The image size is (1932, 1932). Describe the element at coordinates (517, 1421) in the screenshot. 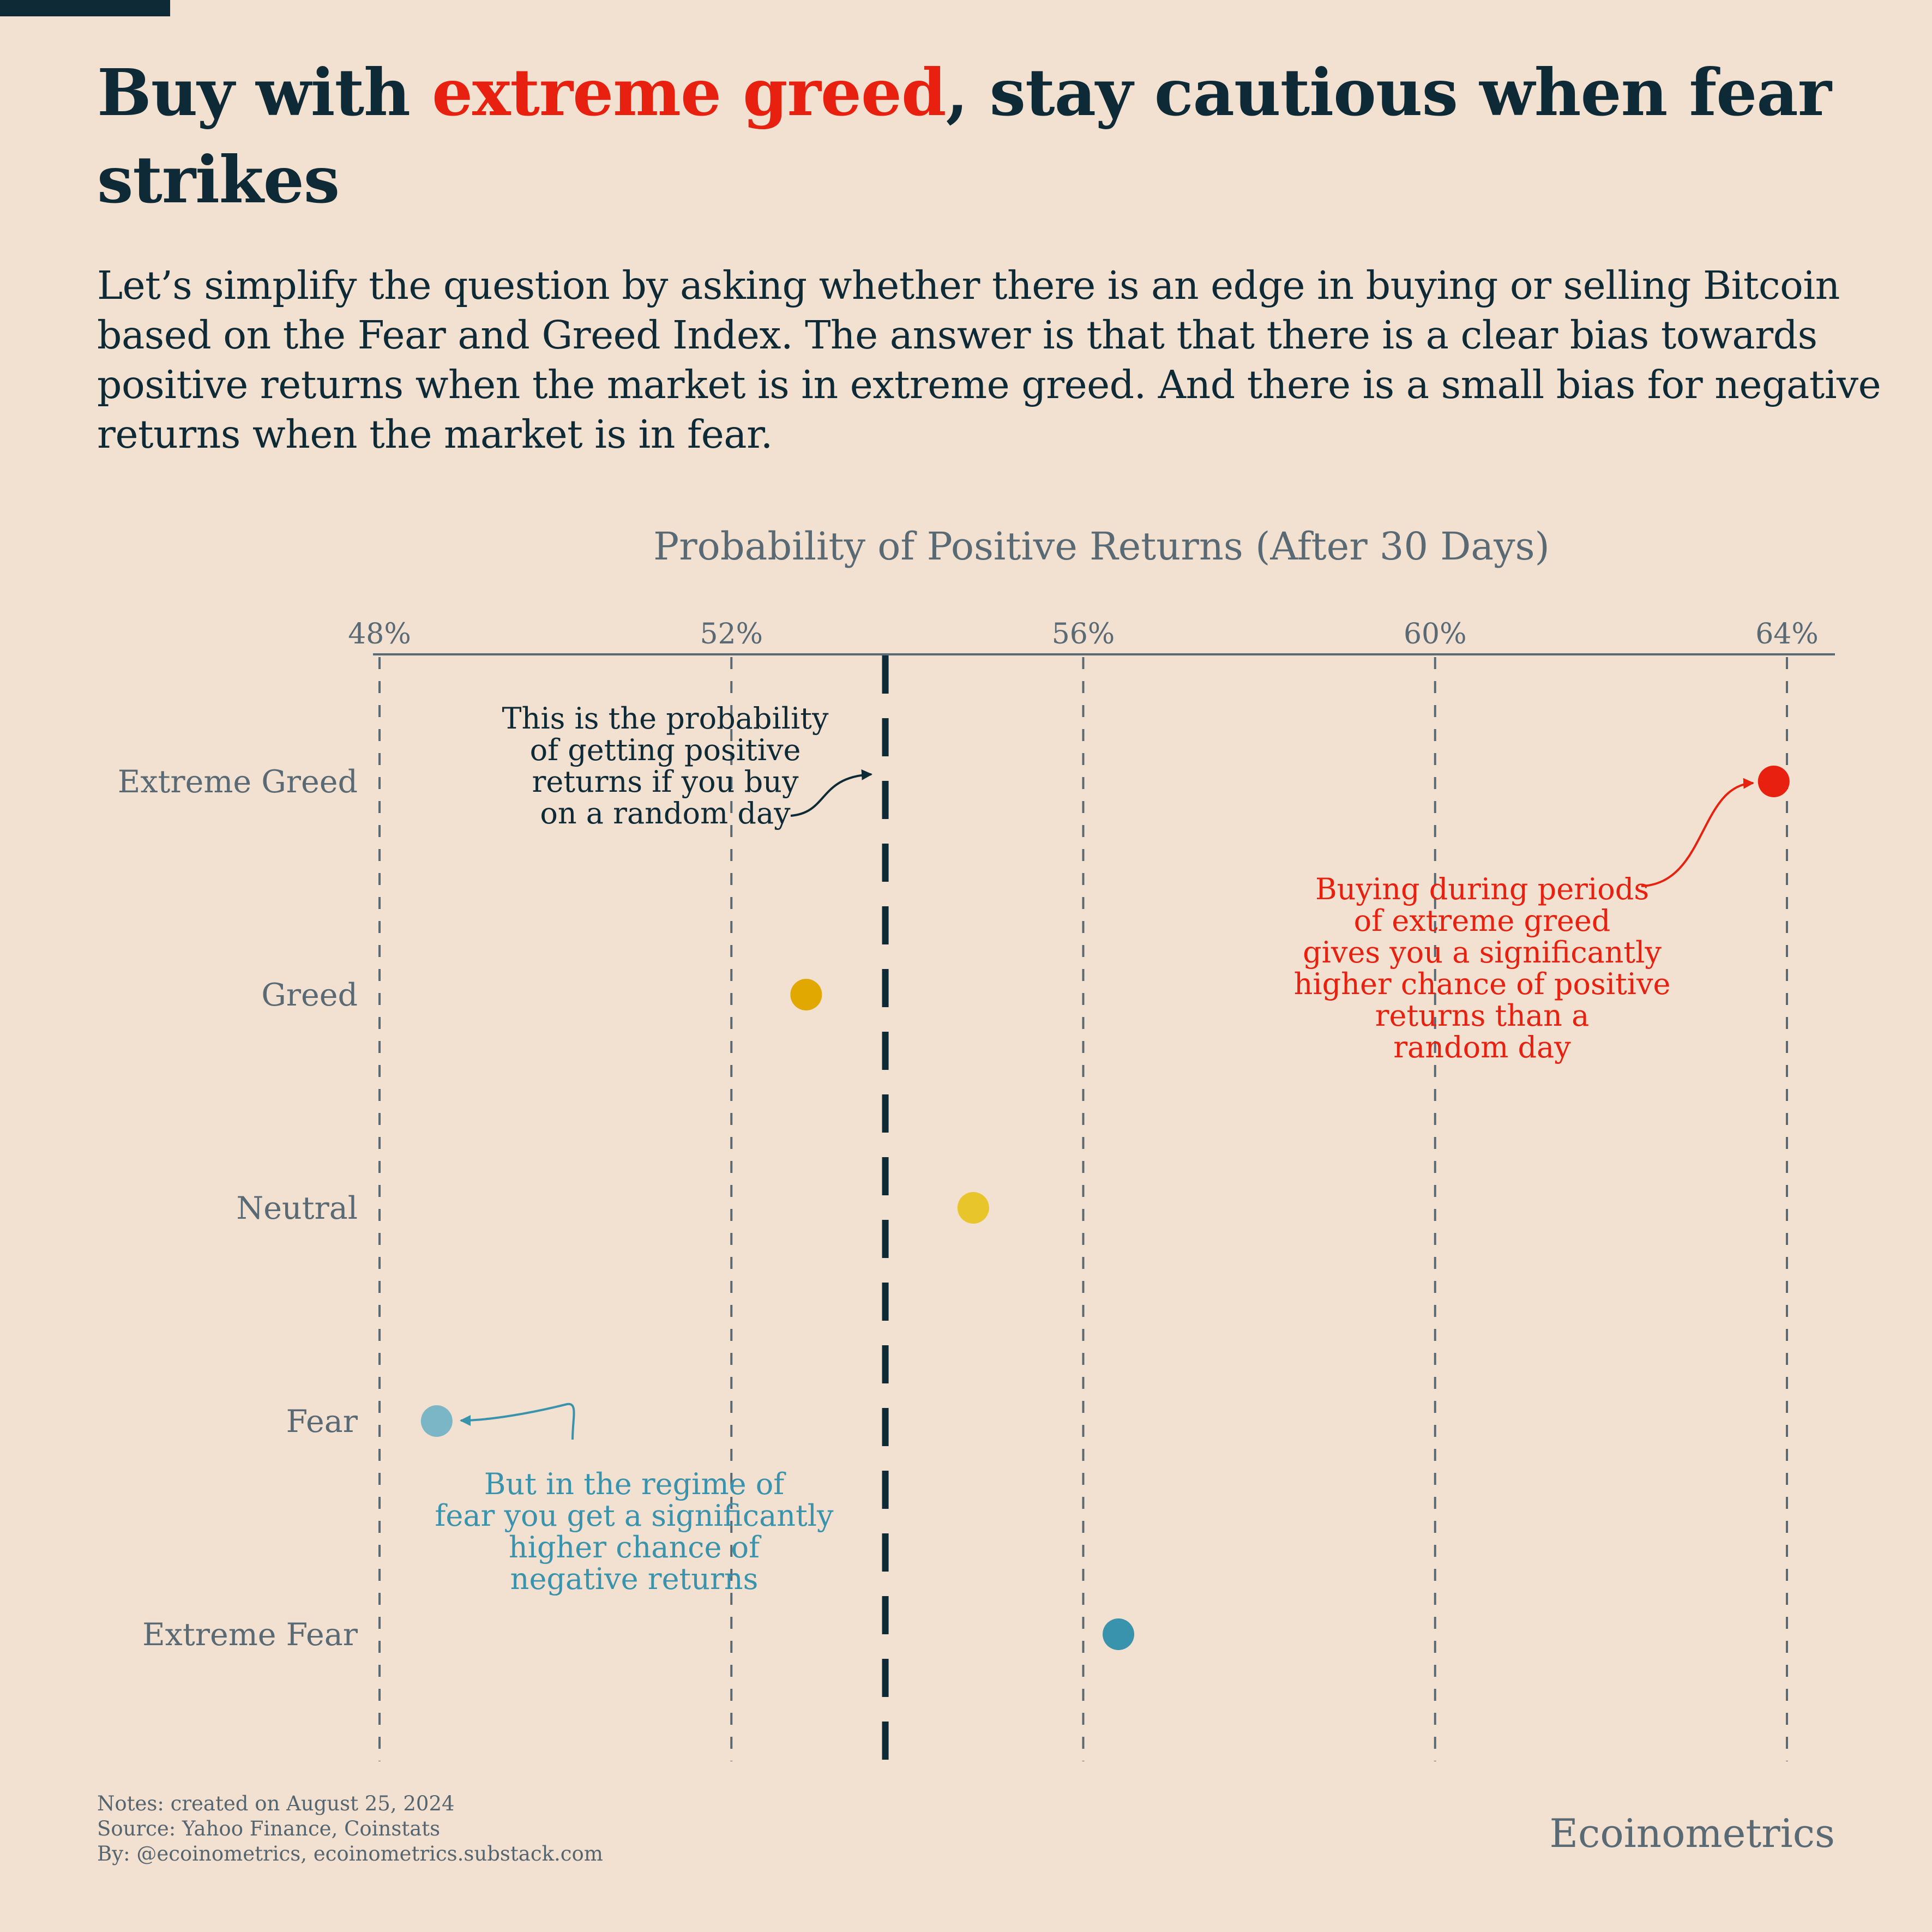

I see `fear-annotation-arrow` at that location.